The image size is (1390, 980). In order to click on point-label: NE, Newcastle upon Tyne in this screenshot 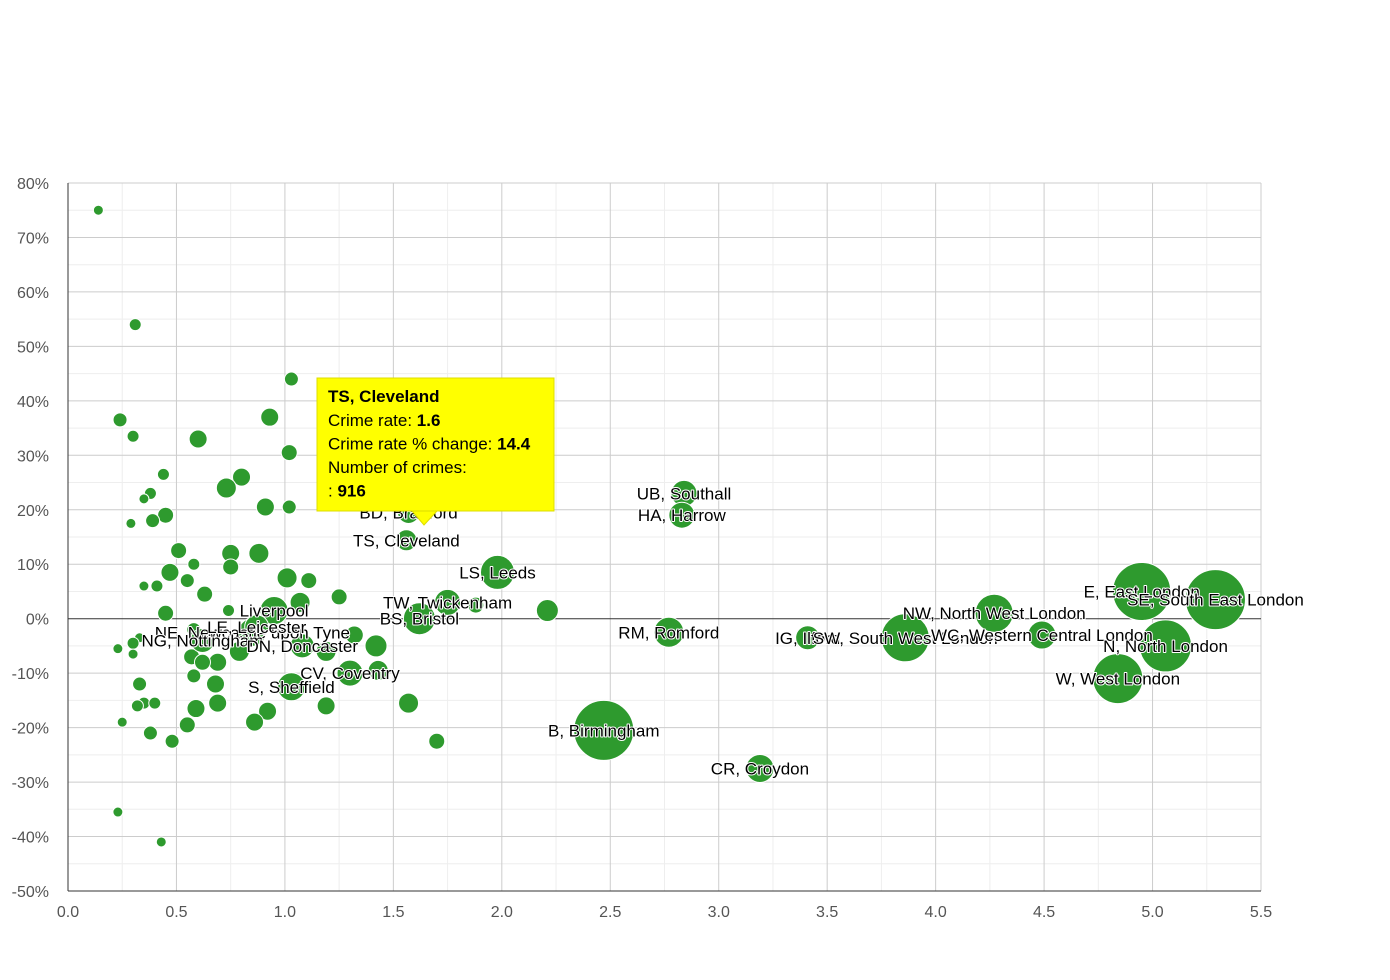, I will do `click(252, 632)`.